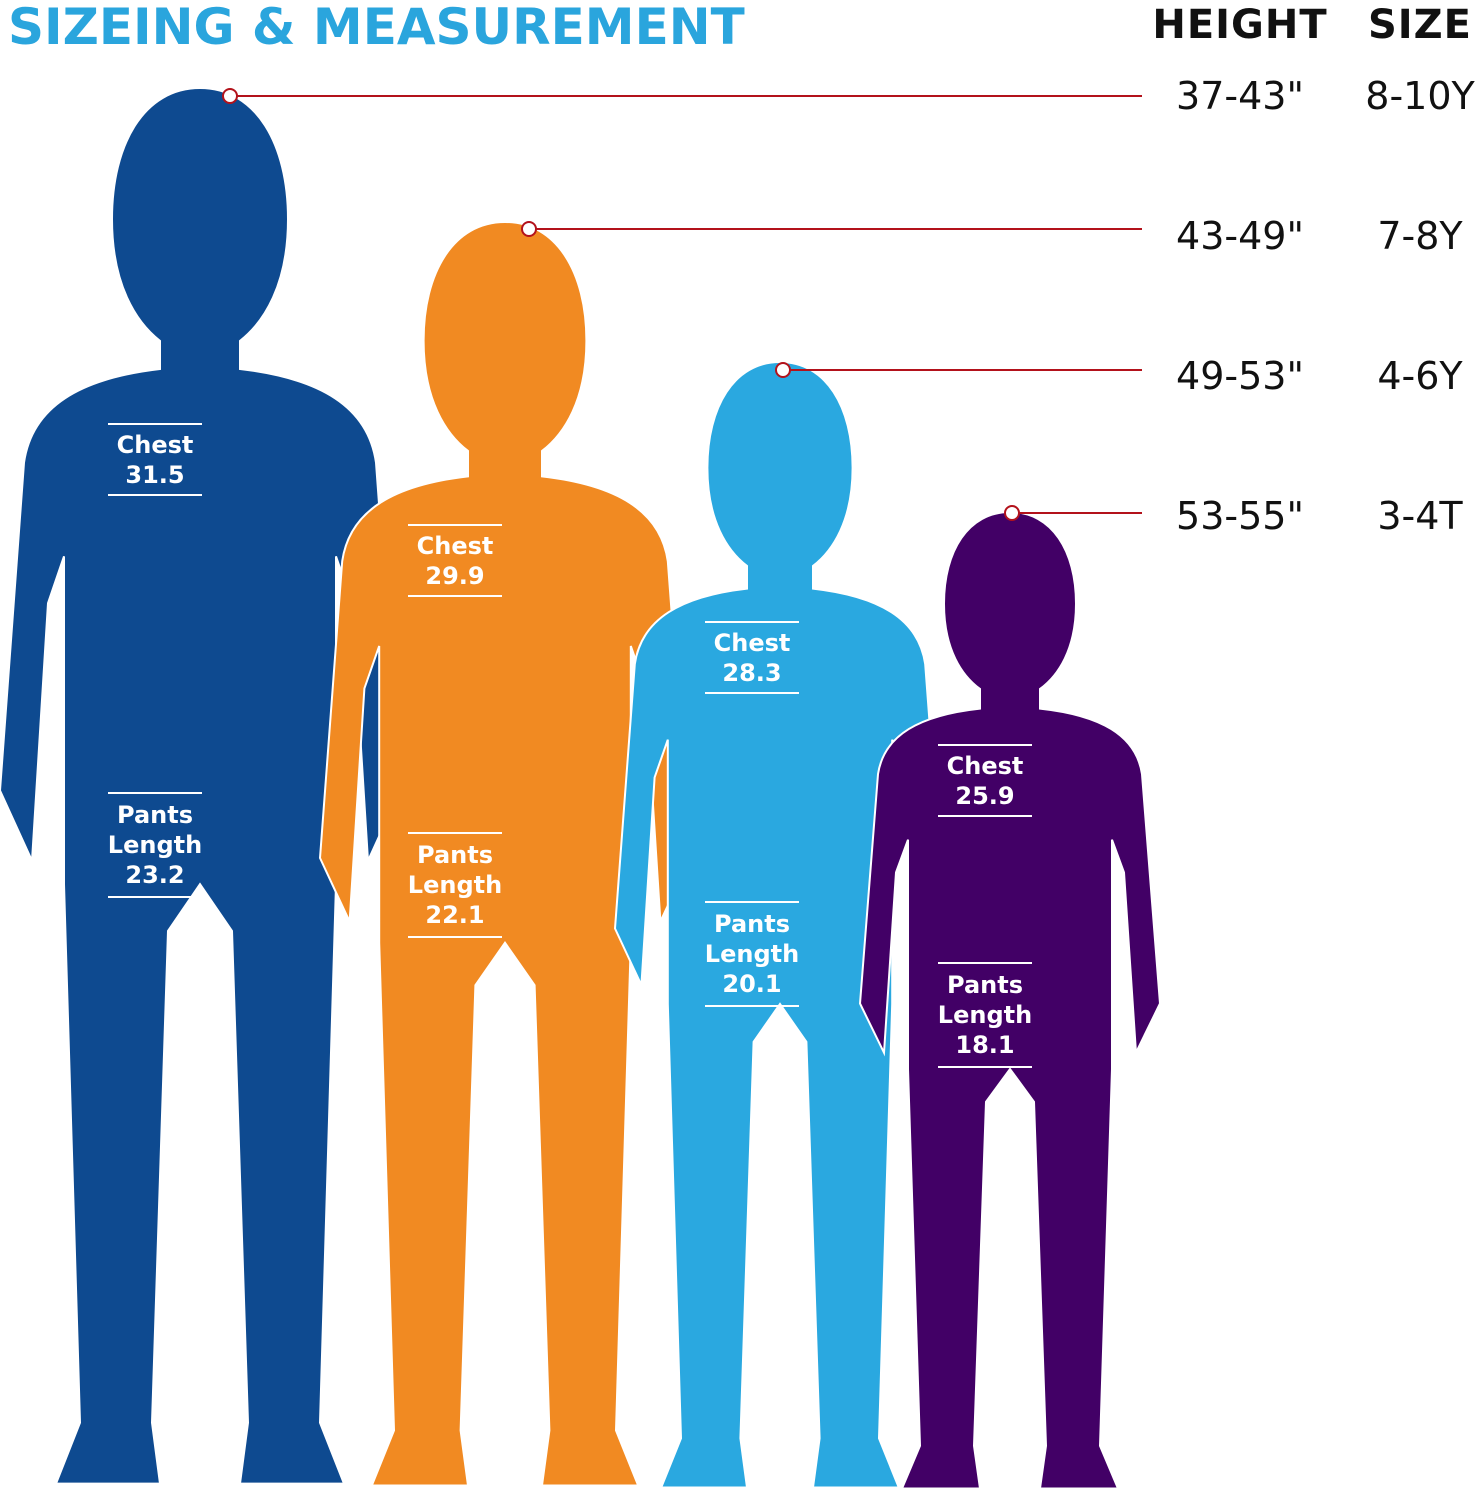 The image size is (1476, 1500). What do you see at coordinates (751, 984) in the screenshot?
I see `pants-value: 20.1` at bounding box center [751, 984].